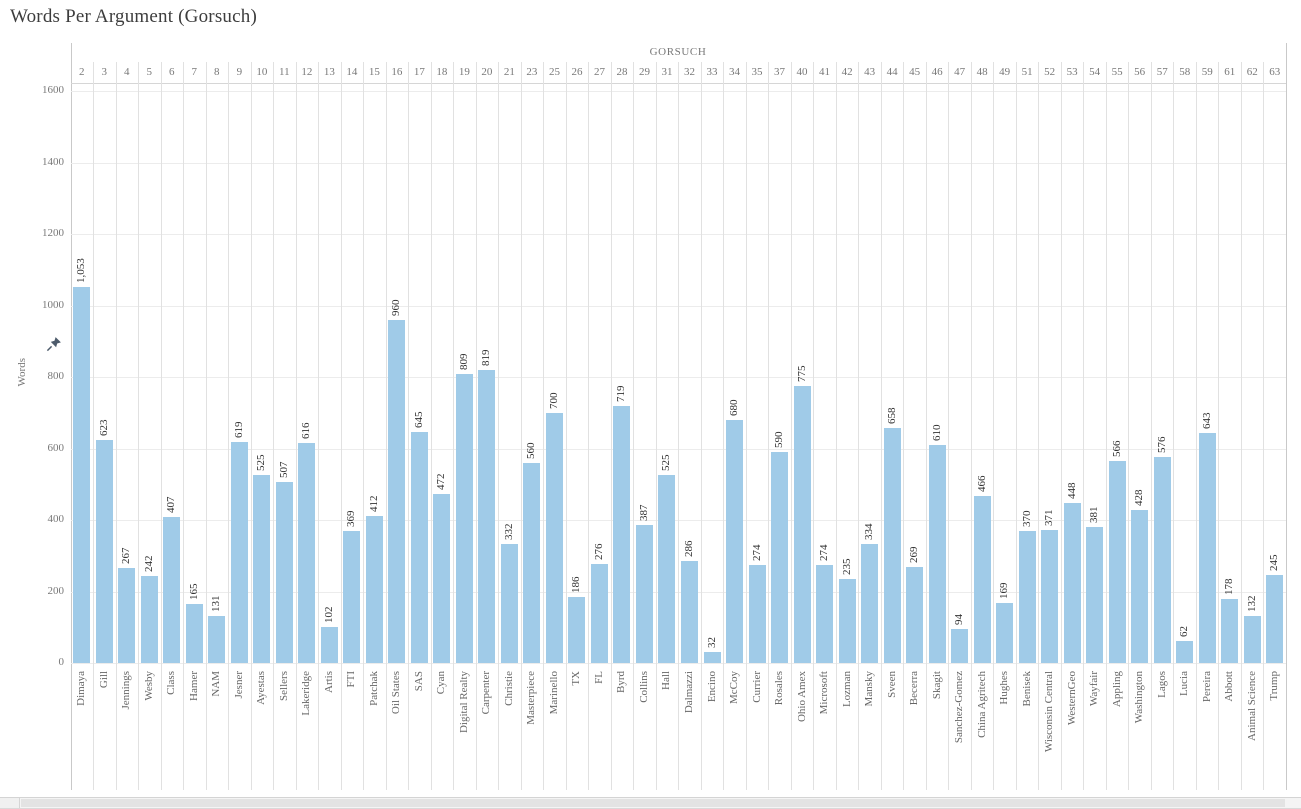  Describe the element at coordinates (10, 803) in the screenshot. I see `scrollbar-left-button` at that location.